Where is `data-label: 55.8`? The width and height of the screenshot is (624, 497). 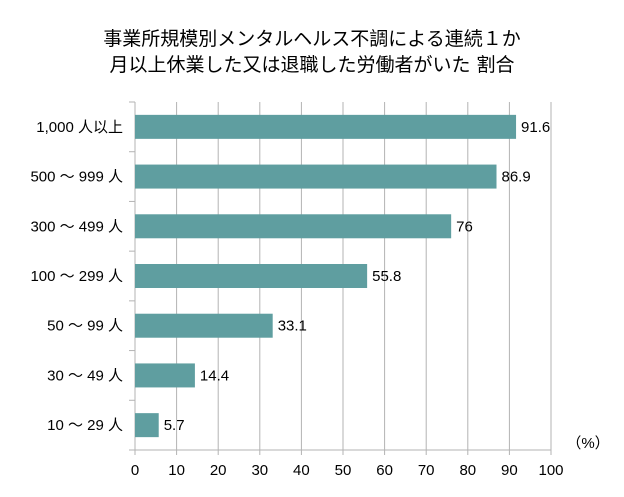 data-label: 55.8 is located at coordinates (386, 276).